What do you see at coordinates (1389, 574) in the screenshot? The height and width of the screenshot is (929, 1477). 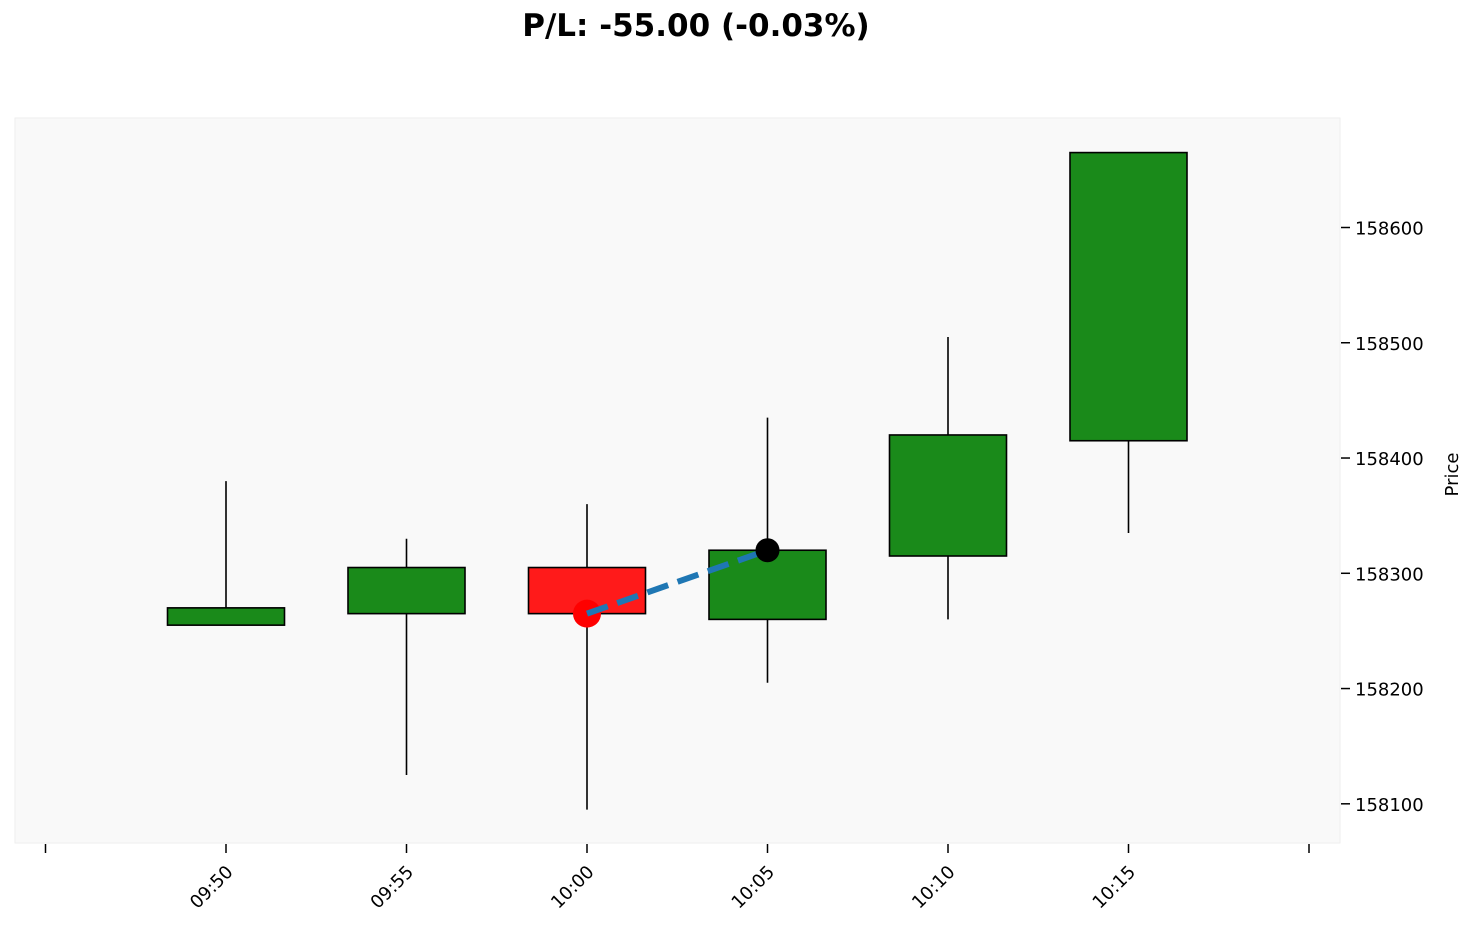 I see `y-tick-label: 158300` at bounding box center [1389, 574].